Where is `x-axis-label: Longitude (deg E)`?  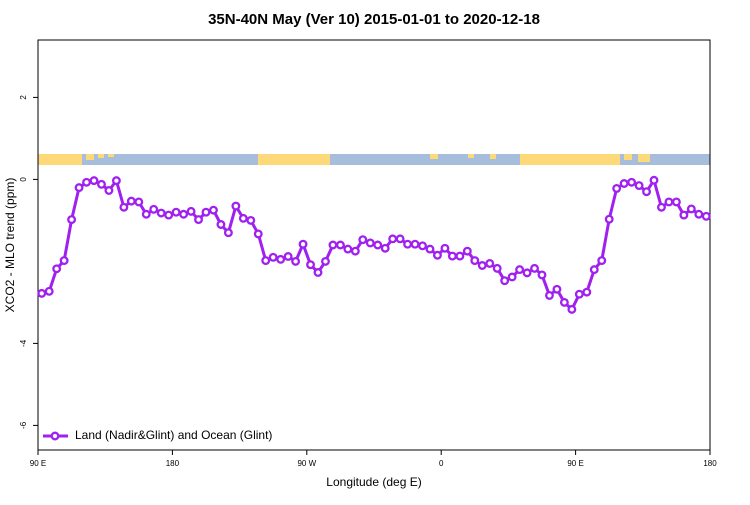
x-axis-label: Longitude (deg E) is located at coordinates (373, 482).